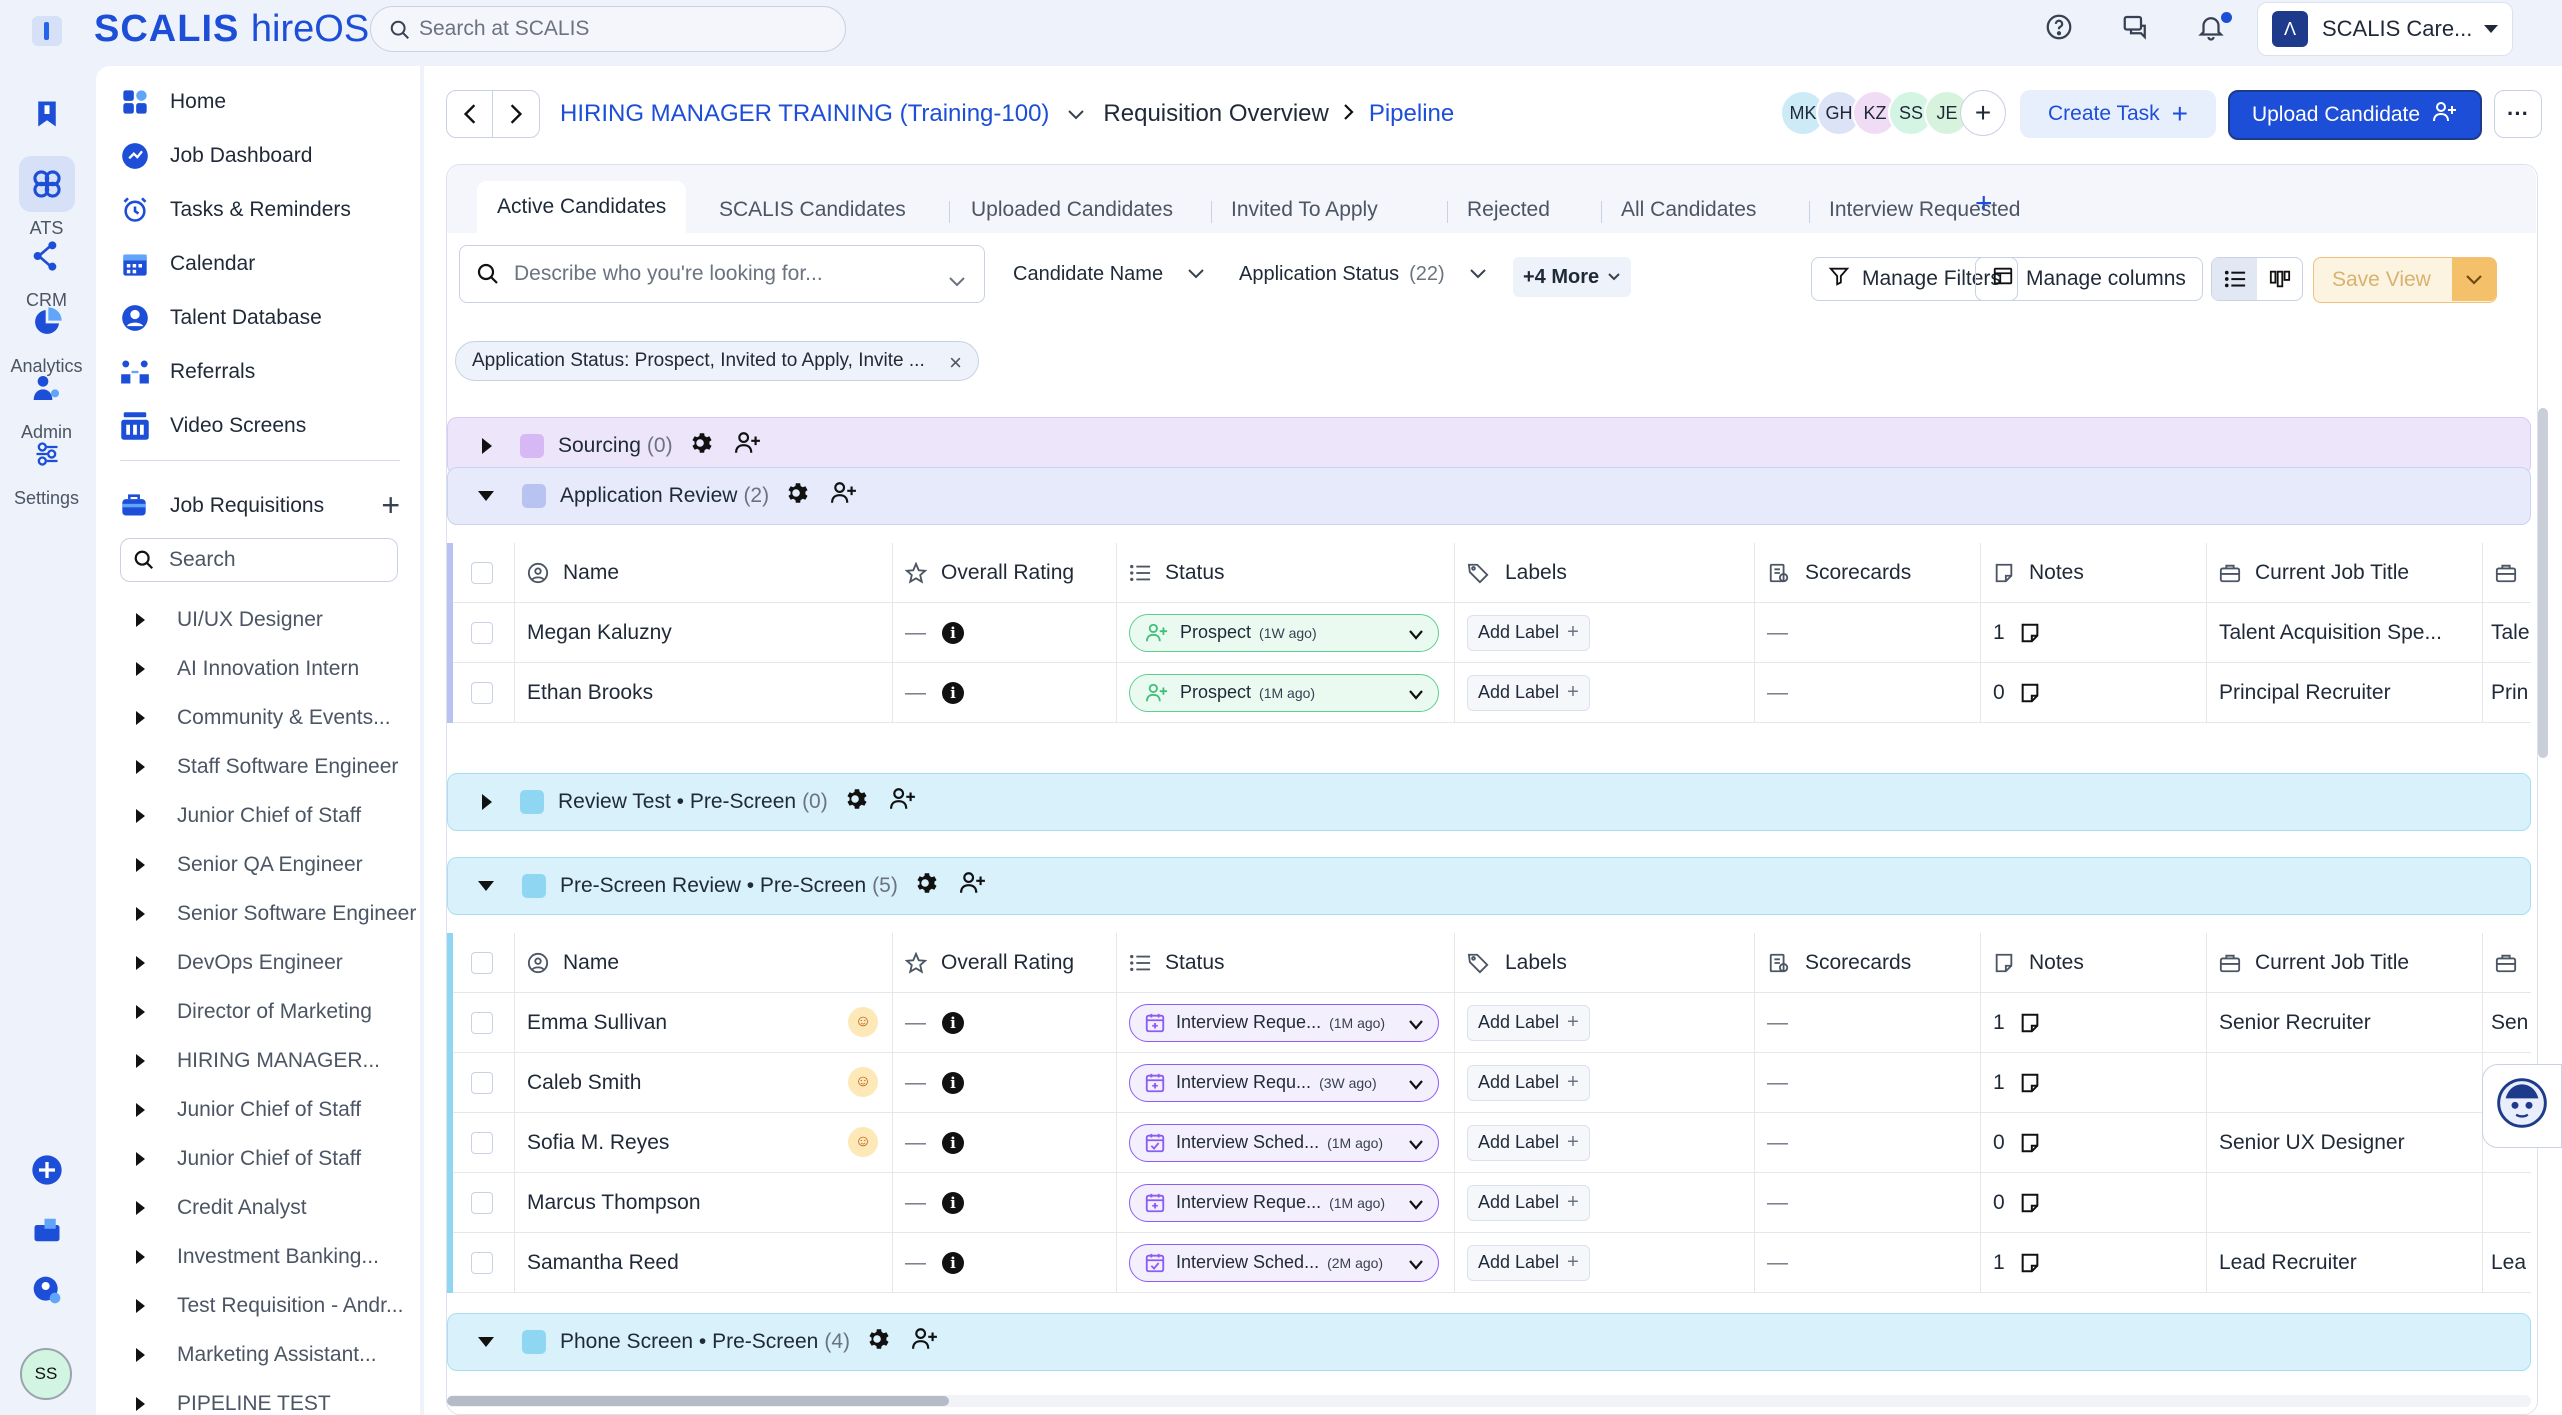 This screenshot has height=1415, width=2562. I want to click on sidebar-item-talent-database: Talent Database, so click(221, 318).